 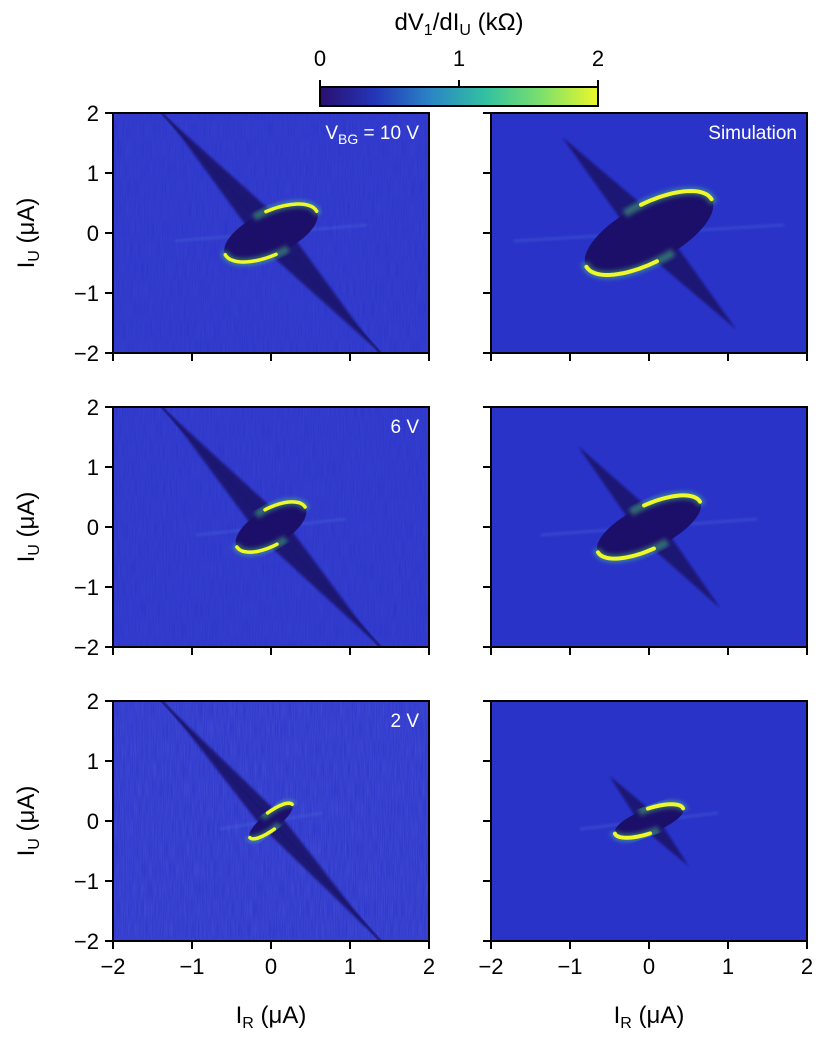 What do you see at coordinates (752, 133) in the screenshot?
I see `panel-label: Simulation` at bounding box center [752, 133].